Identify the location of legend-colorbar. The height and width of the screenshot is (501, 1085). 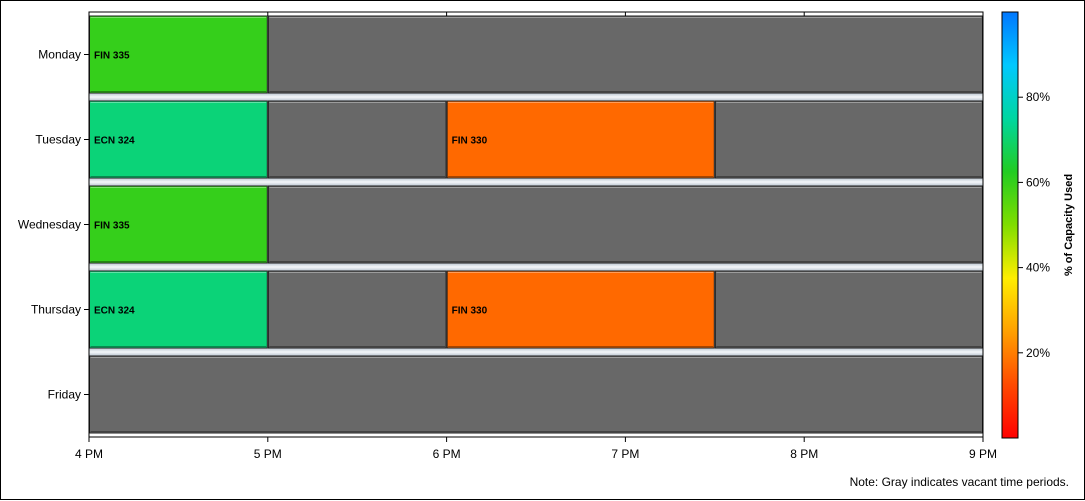
(1010, 225).